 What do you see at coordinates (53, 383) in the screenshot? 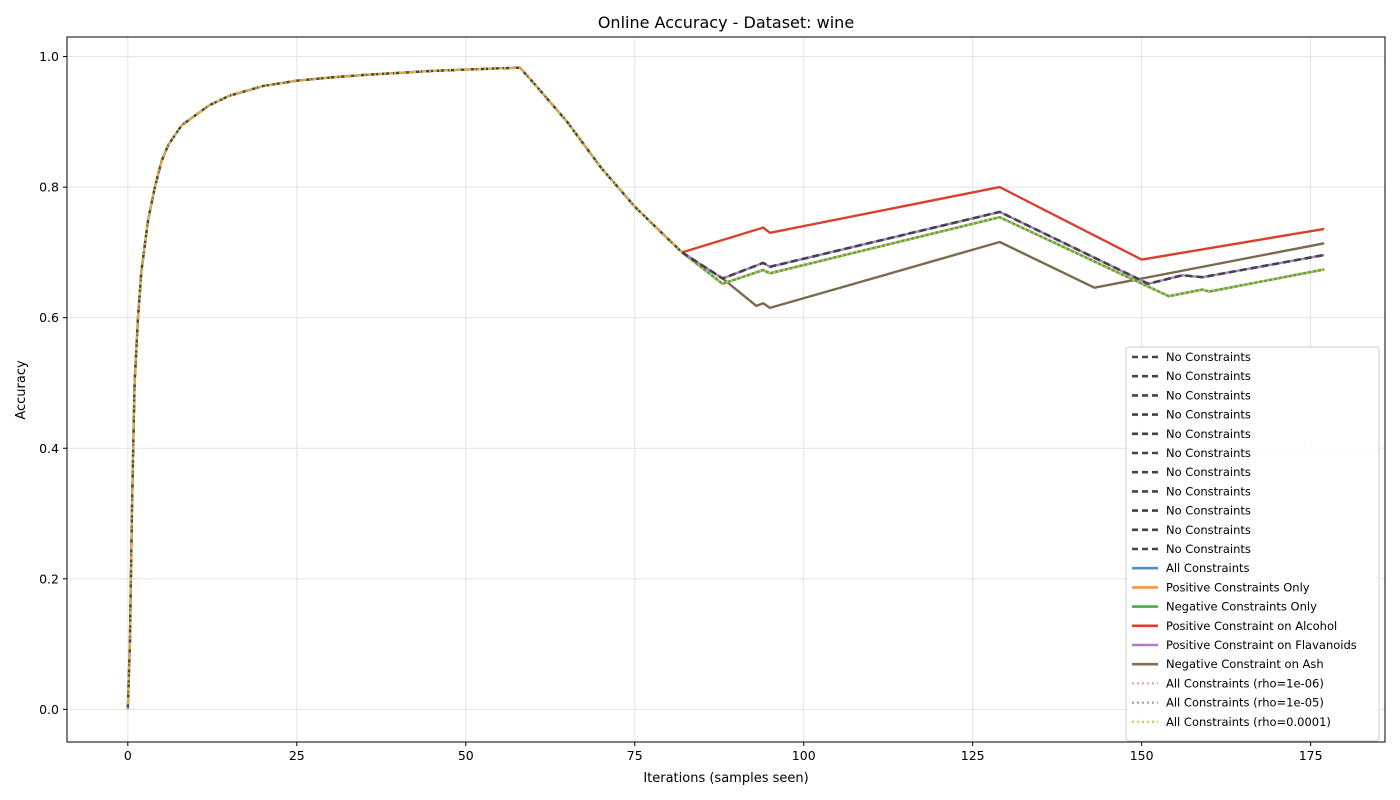
I see `y-axis-ticks: 0.0 0.2 0.4 0.6 0.8 1.0` at bounding box center [53, 383].